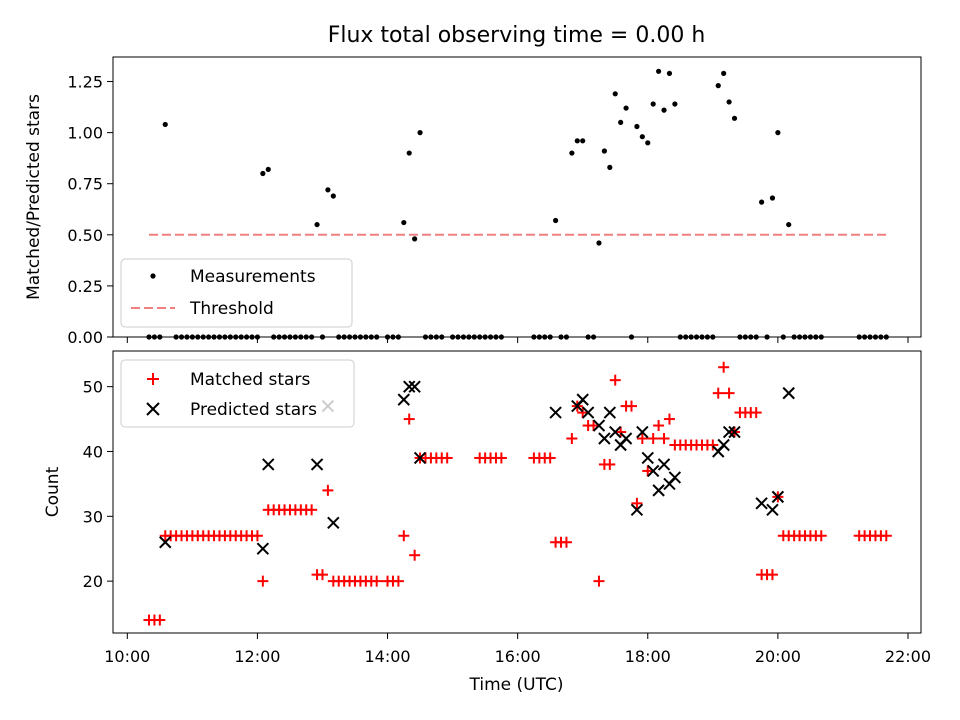  Describe the element at coordinates (85, 82) in the screenshot. I see `top-y-tick-label: 1.25` at that location.